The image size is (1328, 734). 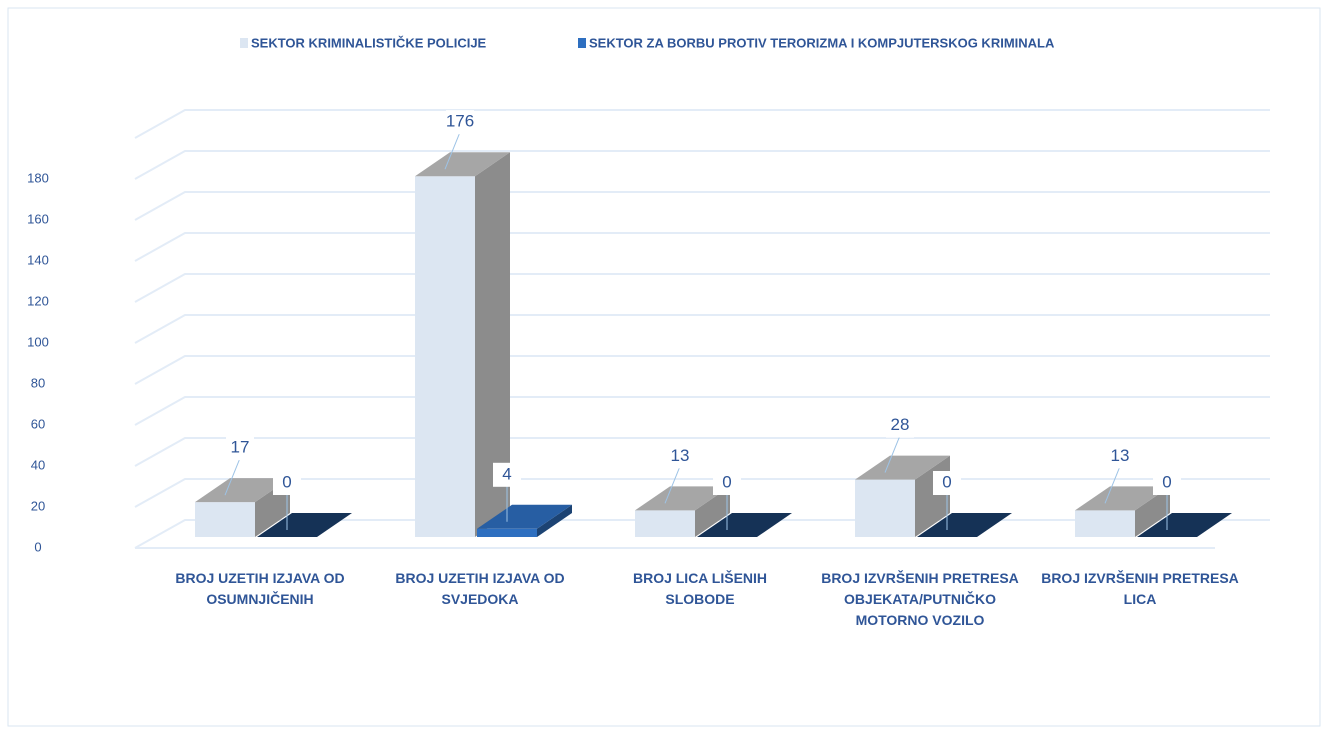 I want to click on data-label: 28, so click(x=900, y=424).